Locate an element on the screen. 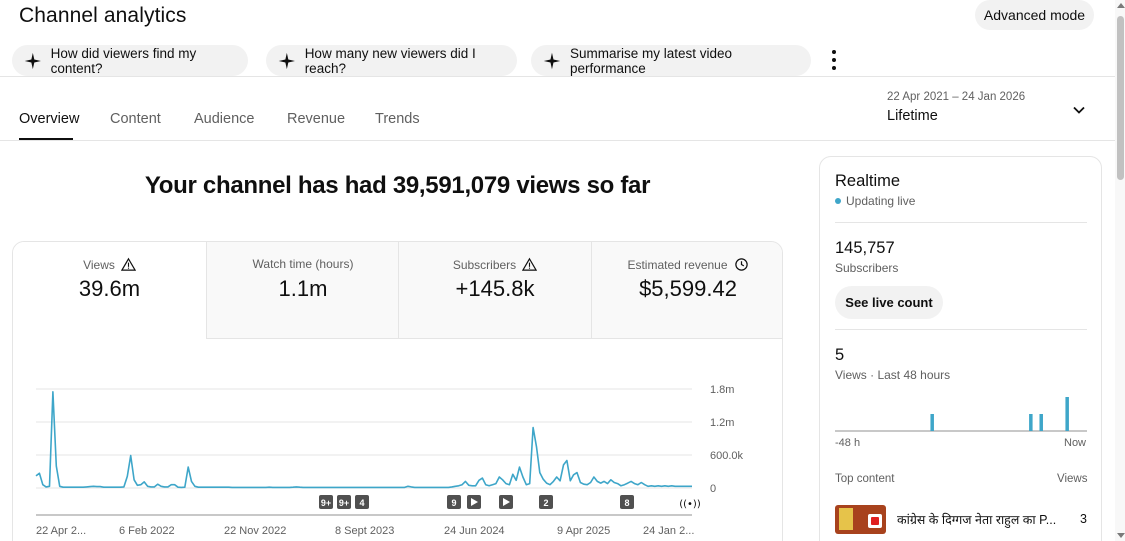 The image size is (1125, 541). realtime-views-label: Views · Last 48 hours is located at coordinates (893, 375).